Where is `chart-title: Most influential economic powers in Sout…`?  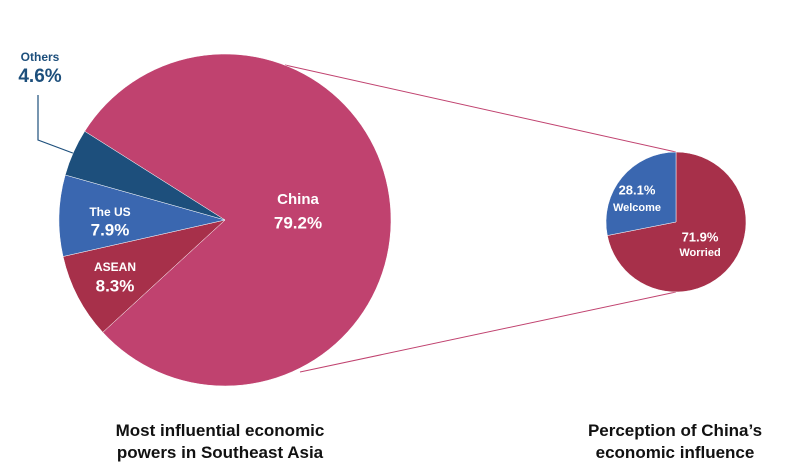 chart-title: Most influential economic powers in Sout… is located at coordinates (220, 441).